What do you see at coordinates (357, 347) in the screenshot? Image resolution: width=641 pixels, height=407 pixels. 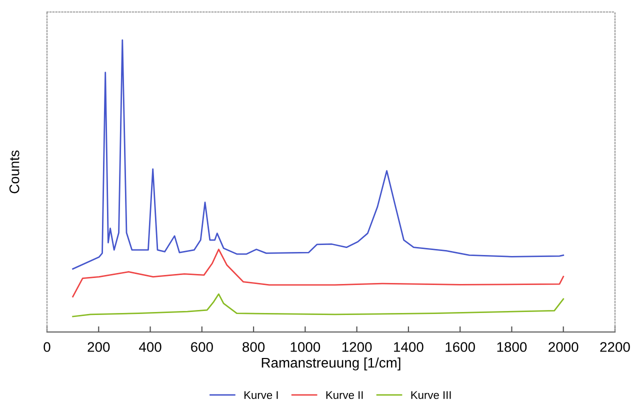 I see `x-tick-label: 1200` at bounding box center [357, 347].